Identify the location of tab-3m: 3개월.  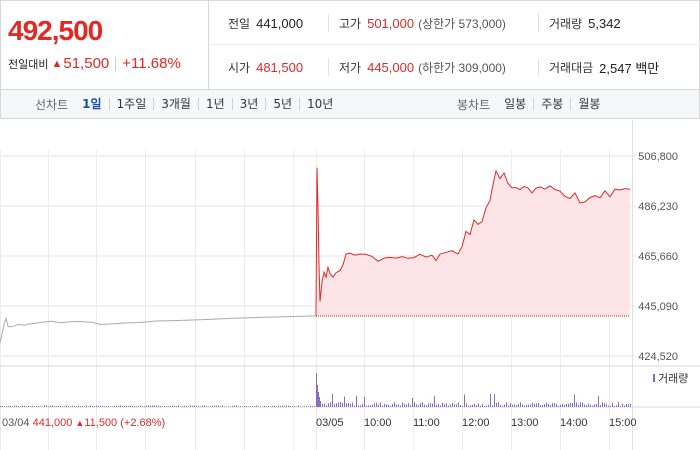
(175, 104).